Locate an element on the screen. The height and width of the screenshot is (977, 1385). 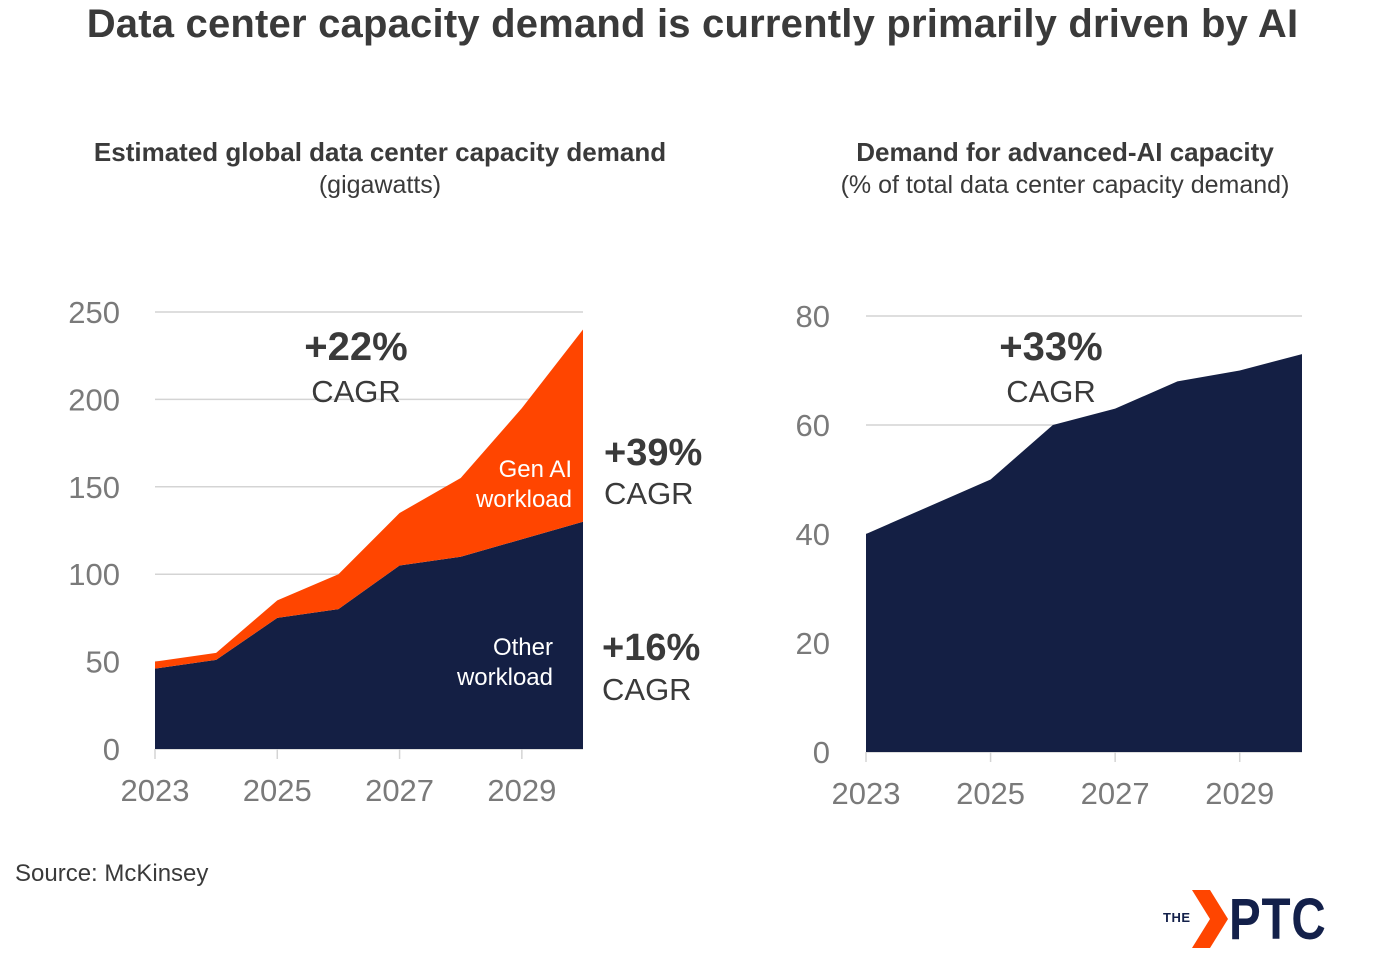
ptc-logo: THE PTC is located at coordinates (1260, 919).